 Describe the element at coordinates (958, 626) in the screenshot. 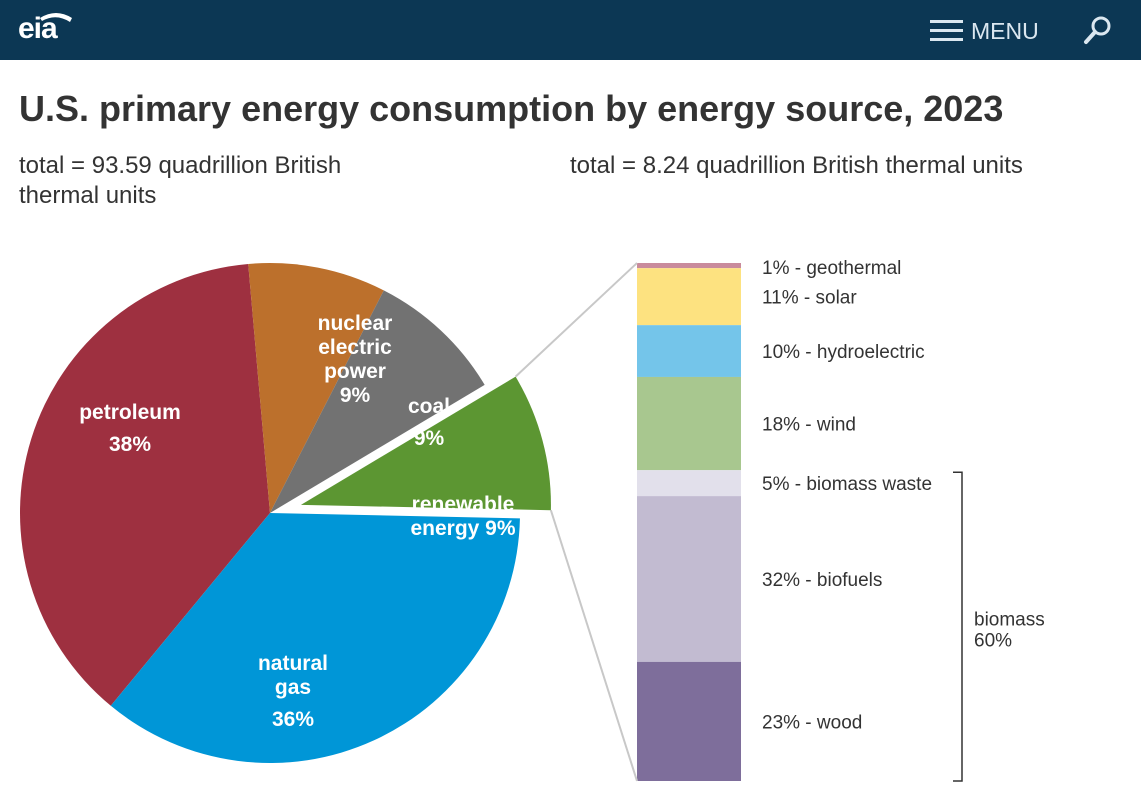

I see `biomass-bracket` at that location.